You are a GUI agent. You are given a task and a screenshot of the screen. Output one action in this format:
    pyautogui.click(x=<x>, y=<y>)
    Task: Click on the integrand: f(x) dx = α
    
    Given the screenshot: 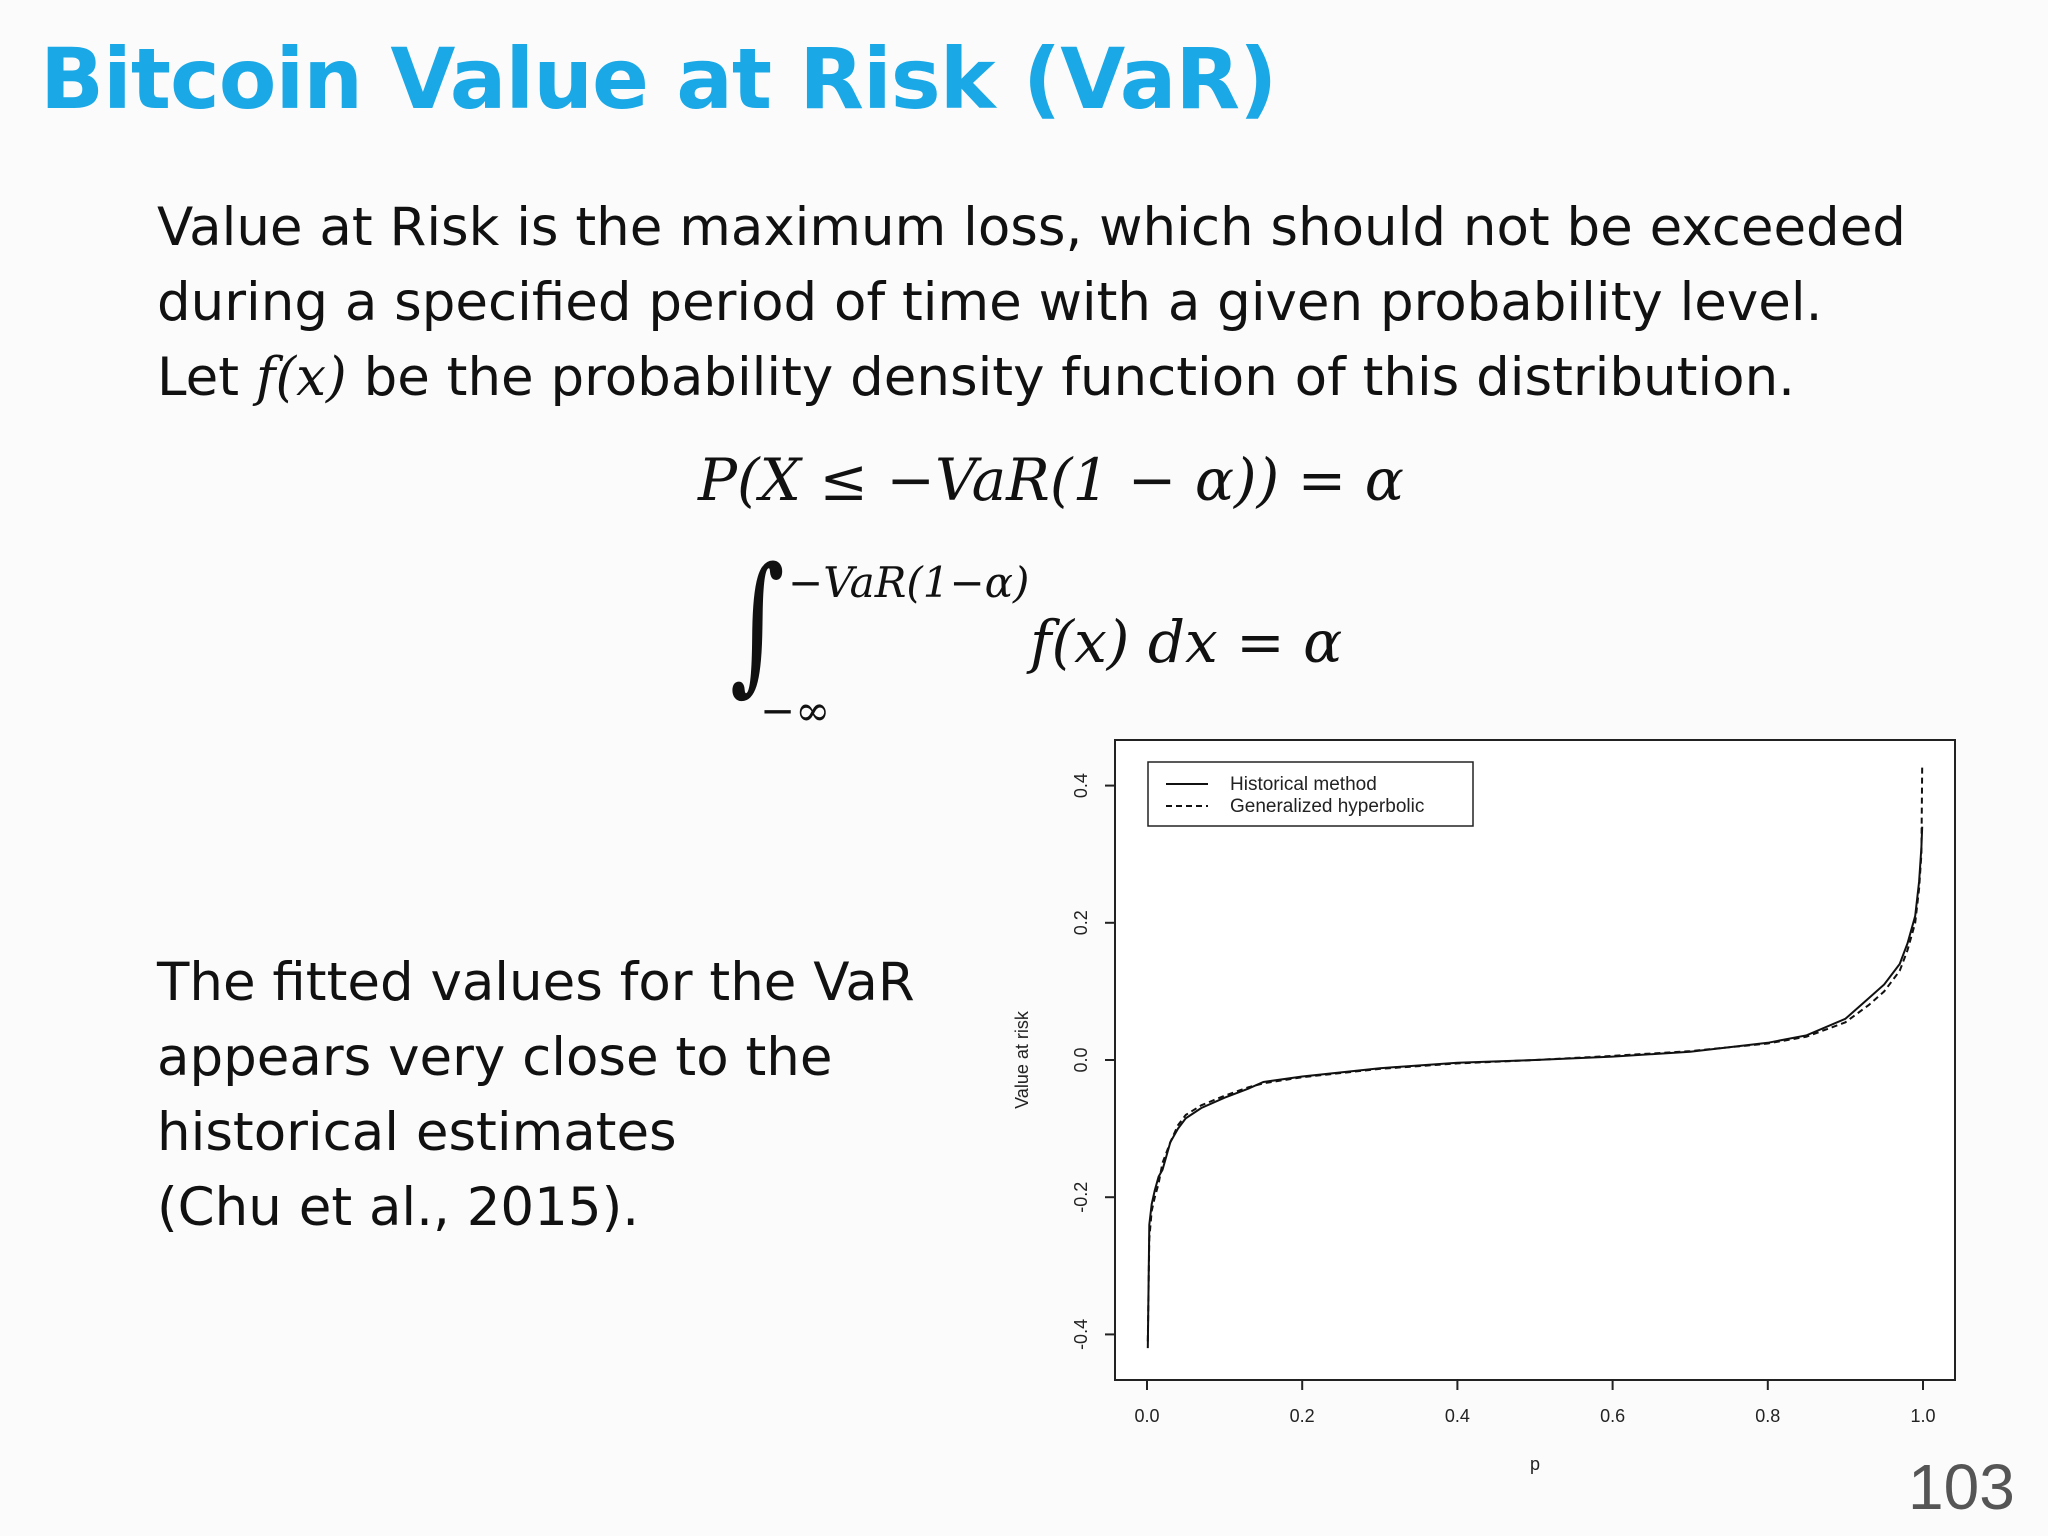 What is the action you would take?
    pyautogui.click(x=1186, y=642)
    